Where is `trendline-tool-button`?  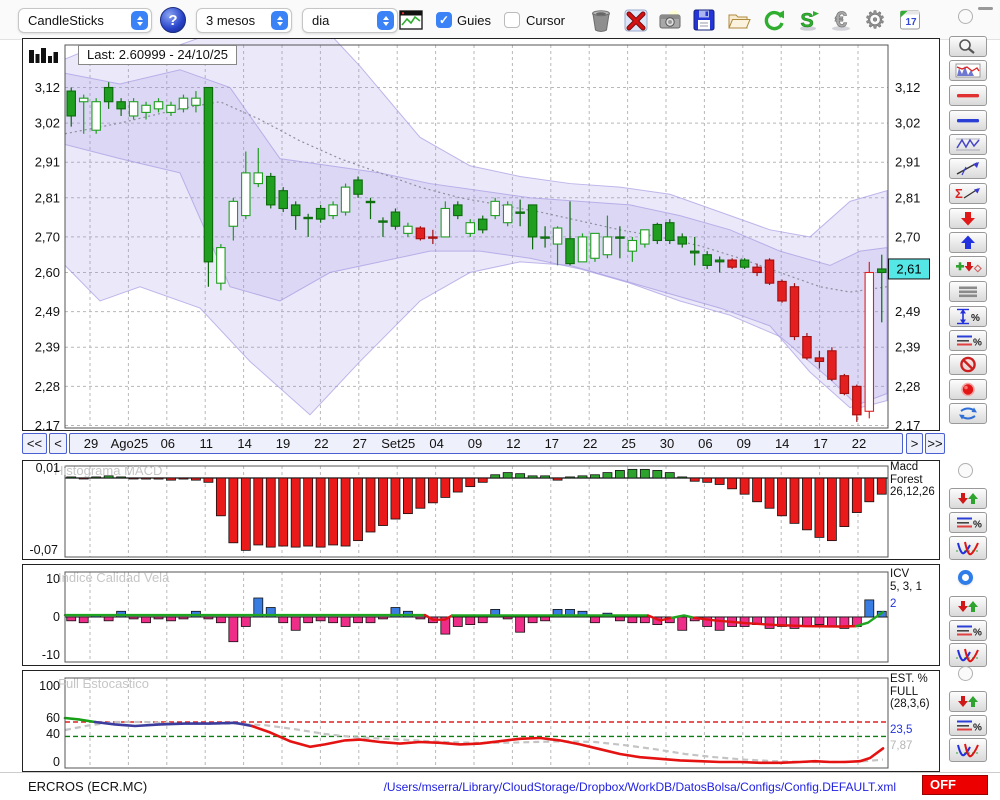
trendline-tool-button is located at coordinates (968, 168).